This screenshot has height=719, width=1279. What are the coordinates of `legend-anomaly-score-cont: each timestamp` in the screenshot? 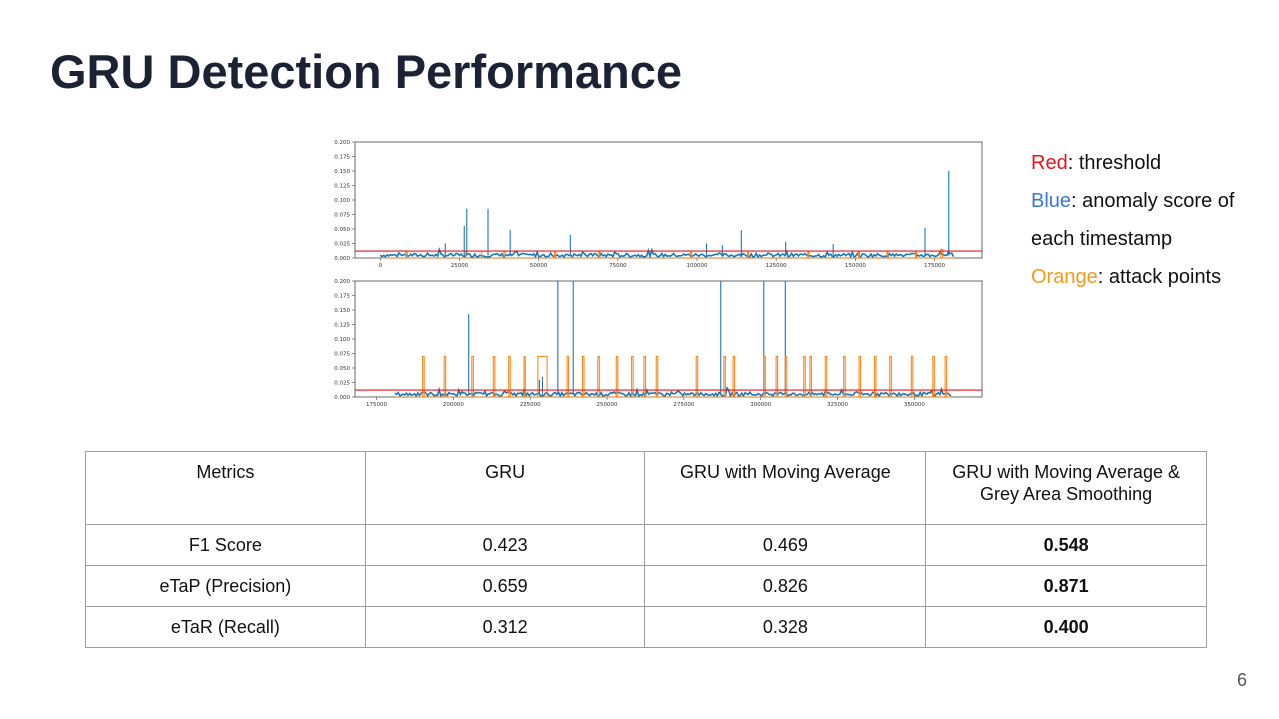 It's located at (1102, 239).